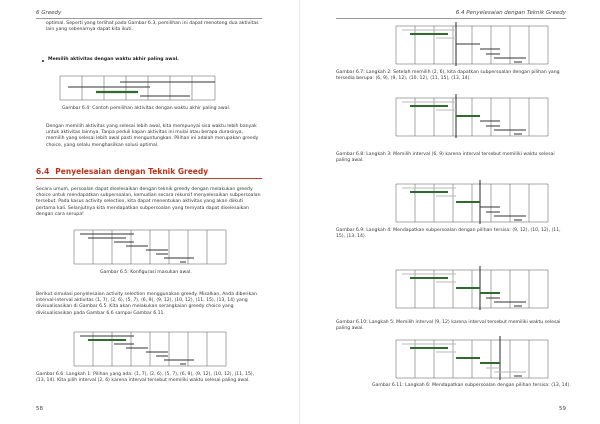 The width and height of the screenshot is (600, 424). Describe the element at coordinates (49, 13) in the screenshot. I see `running-head-left: 6 Greedy` at that location.